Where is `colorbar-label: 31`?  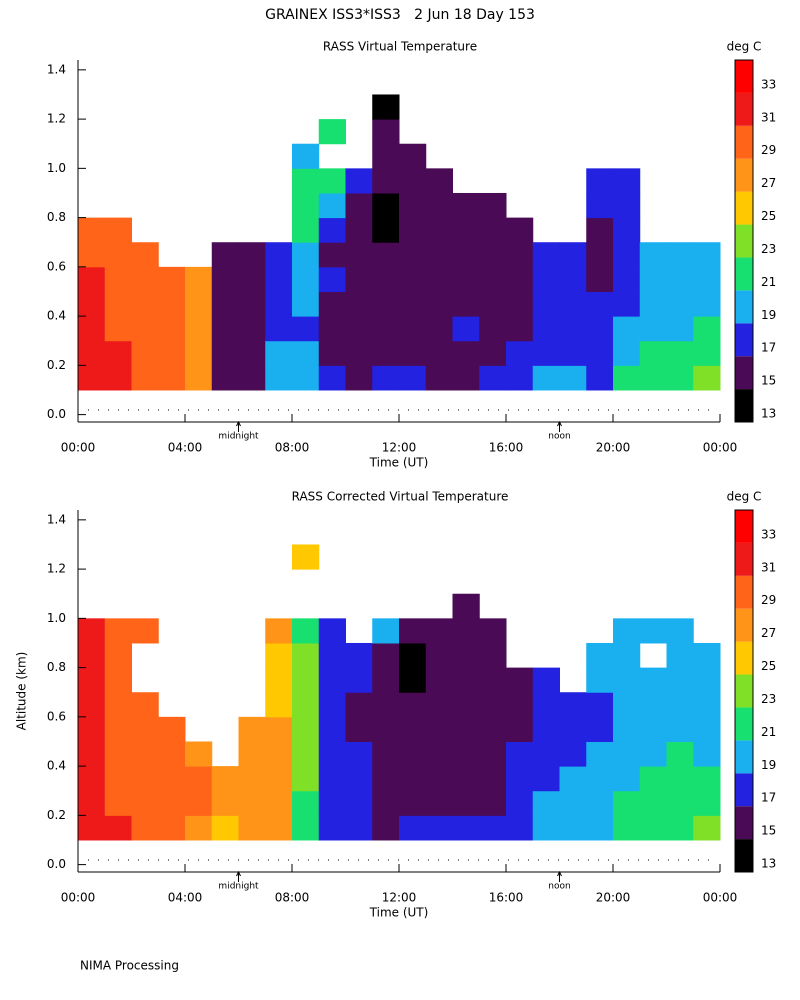
colorbar-label: 31 is located at coordinates (768, 567).